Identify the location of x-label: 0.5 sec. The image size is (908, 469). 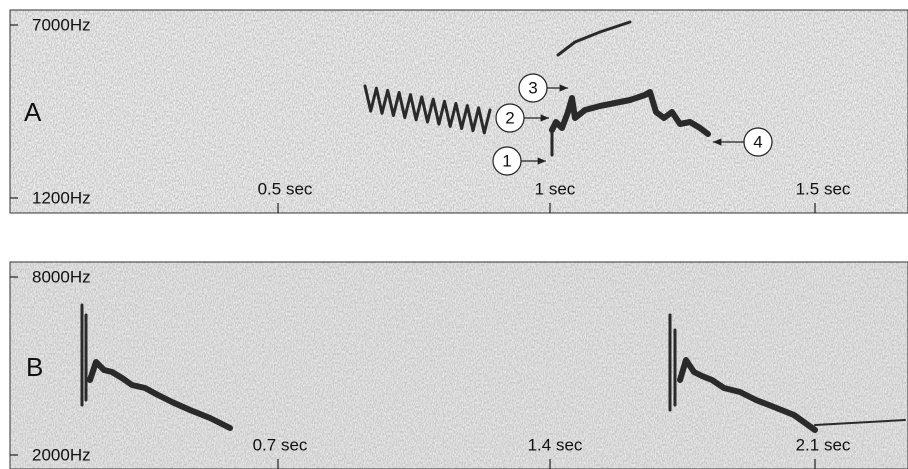
(285, 188).